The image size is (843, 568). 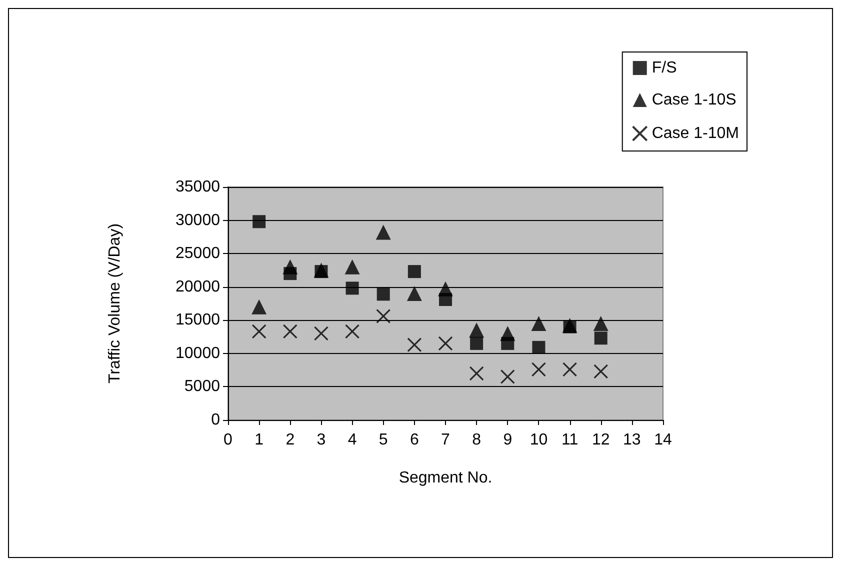 I want to click on y-axis-title: Traffic Volume (V/Day), so click(x=115, y=303).